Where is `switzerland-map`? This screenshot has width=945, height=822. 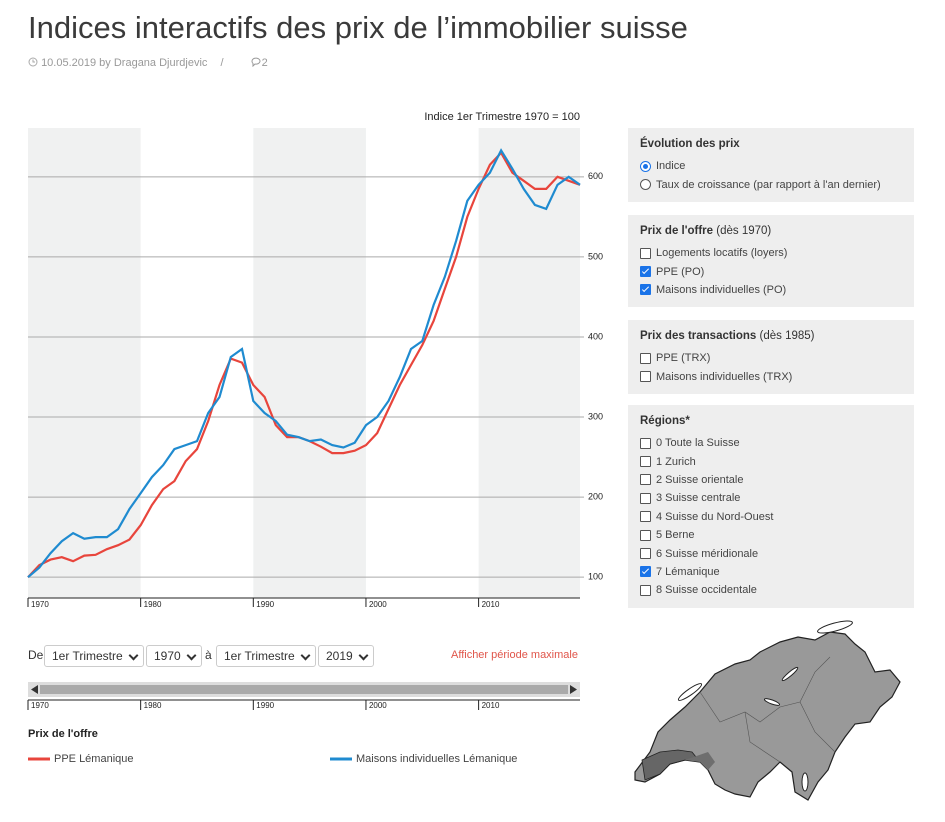
switzerland-map is located at coordinates (767, 710).